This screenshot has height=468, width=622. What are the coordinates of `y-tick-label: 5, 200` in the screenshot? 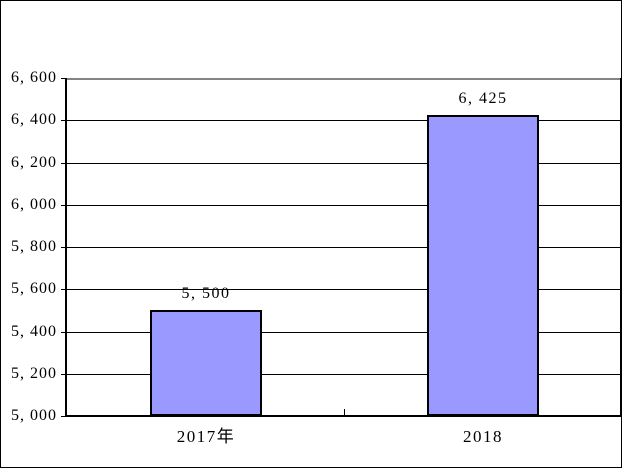 It's located at (34, 373).